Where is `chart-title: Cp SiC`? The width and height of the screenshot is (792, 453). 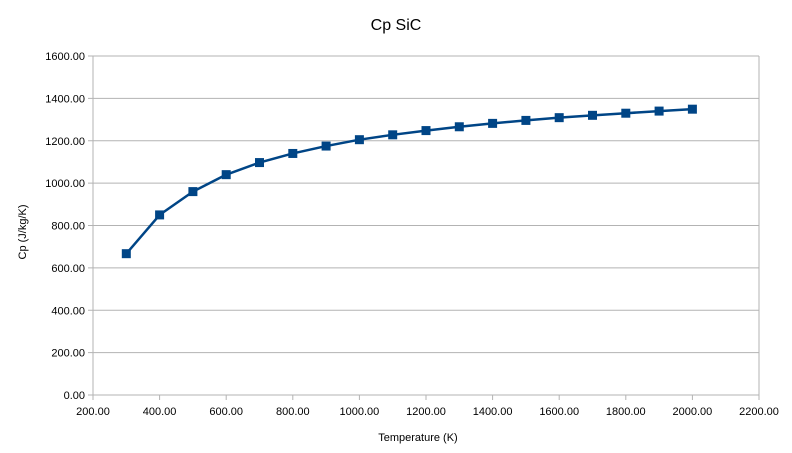 chart-title: Cp SiC is located at coordinates (396, 25).